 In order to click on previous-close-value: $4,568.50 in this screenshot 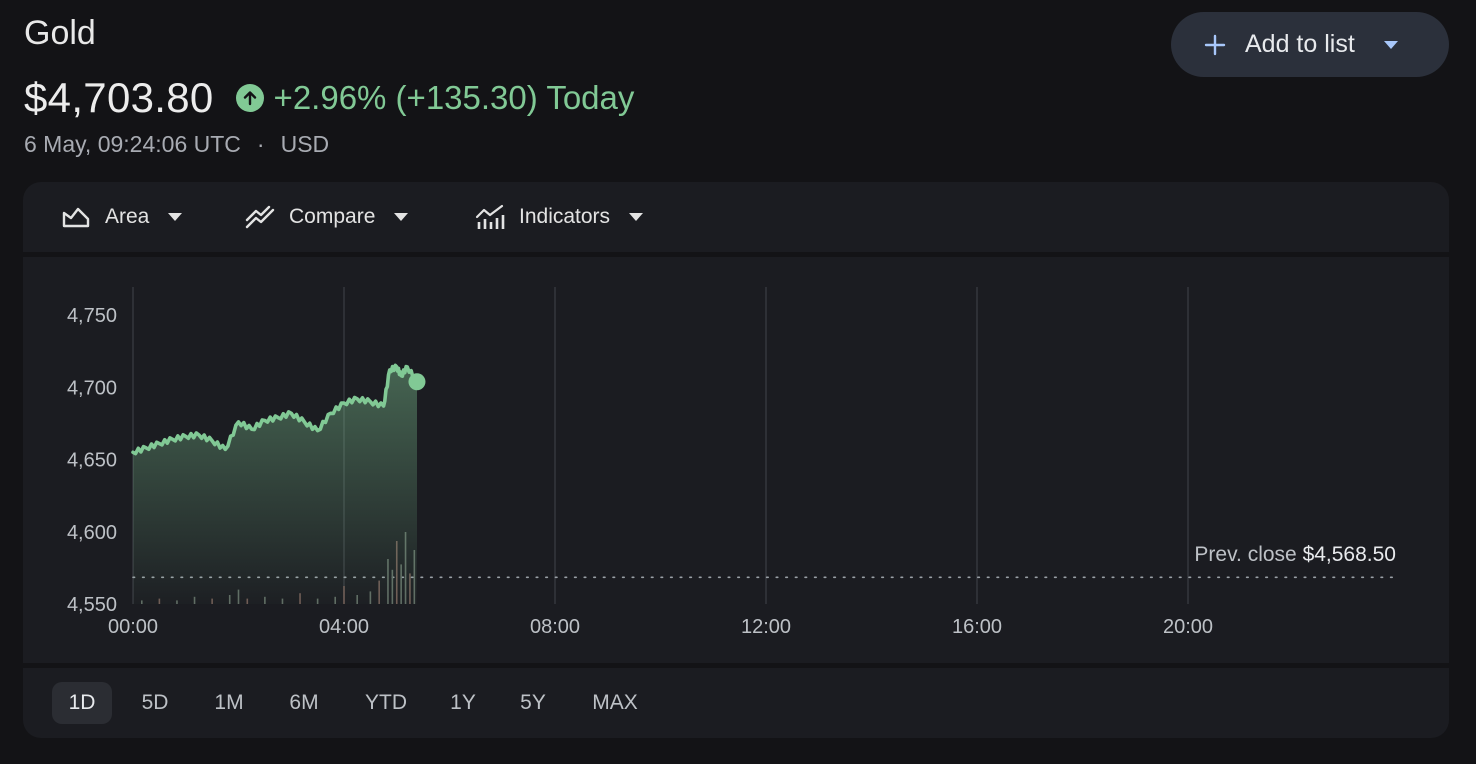, I will do `click(1349, 554)`.